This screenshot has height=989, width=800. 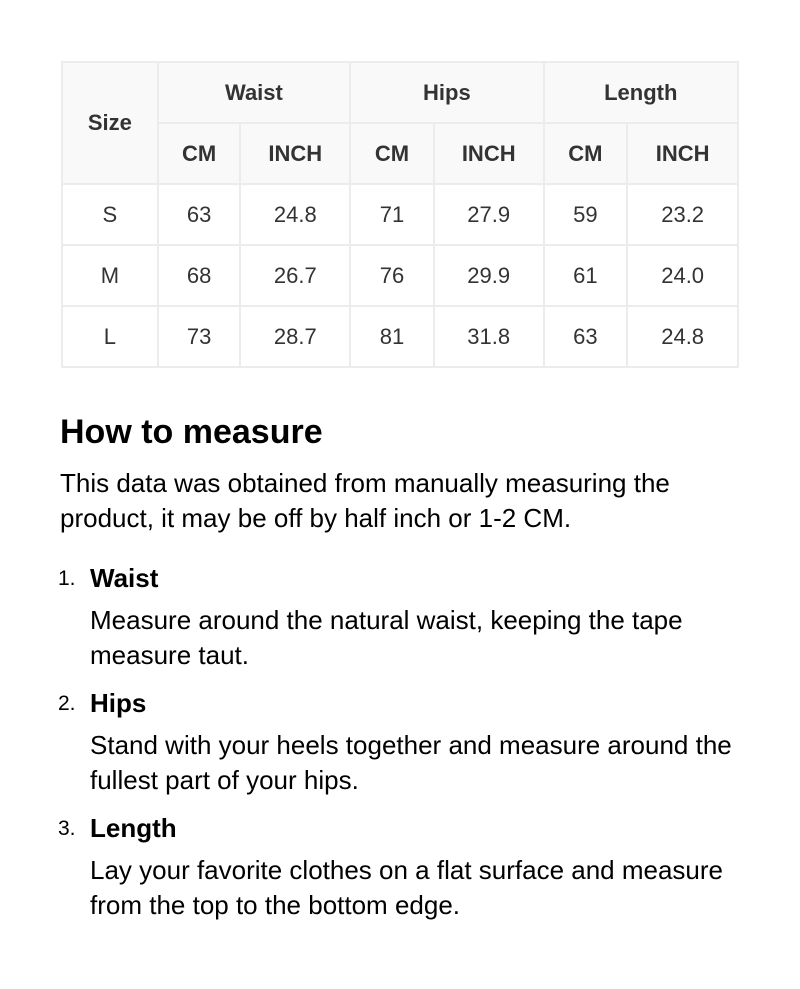 What do you see at coordinates (124, 578) in the screenshot?
I see `item-title: Waist` at bounding box center [124, 578].